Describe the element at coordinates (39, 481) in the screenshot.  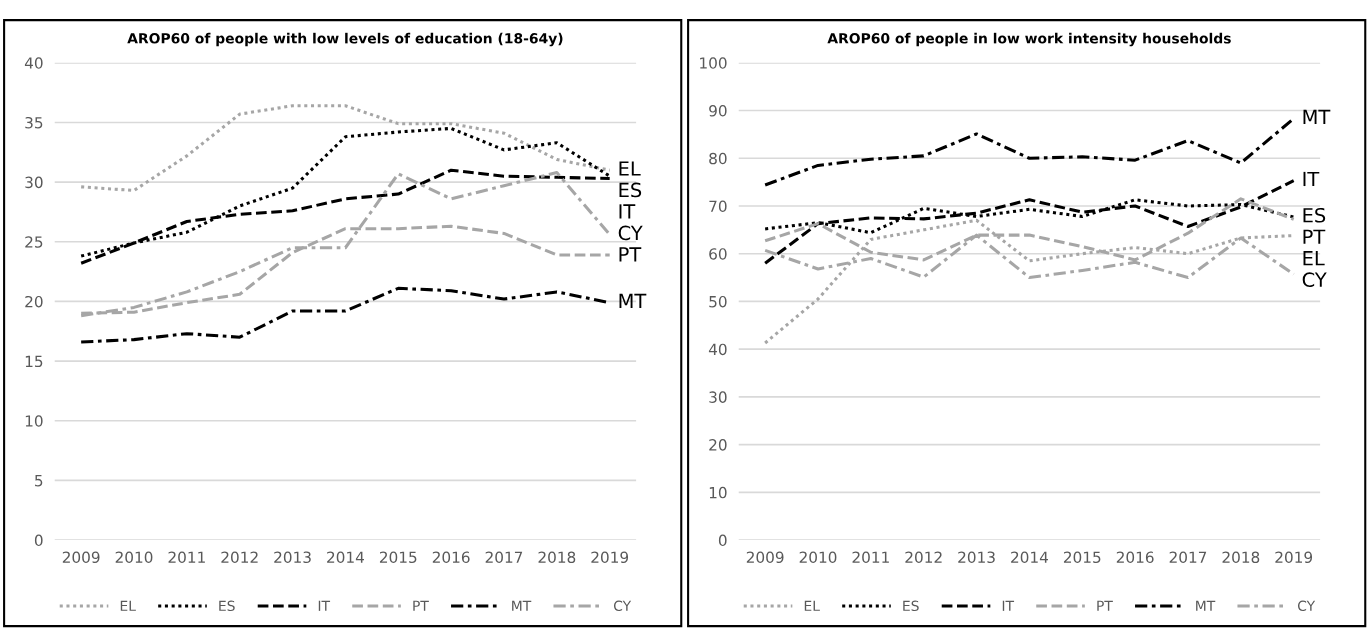
I see `y-tick-label: 5` at that location.